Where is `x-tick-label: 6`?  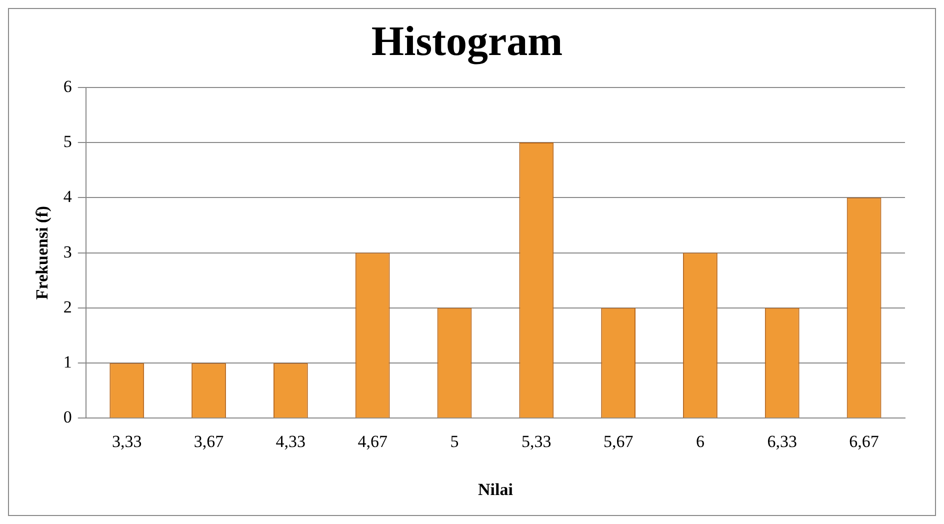
x-tick-label: 6 is located at coordinates (700, 441).